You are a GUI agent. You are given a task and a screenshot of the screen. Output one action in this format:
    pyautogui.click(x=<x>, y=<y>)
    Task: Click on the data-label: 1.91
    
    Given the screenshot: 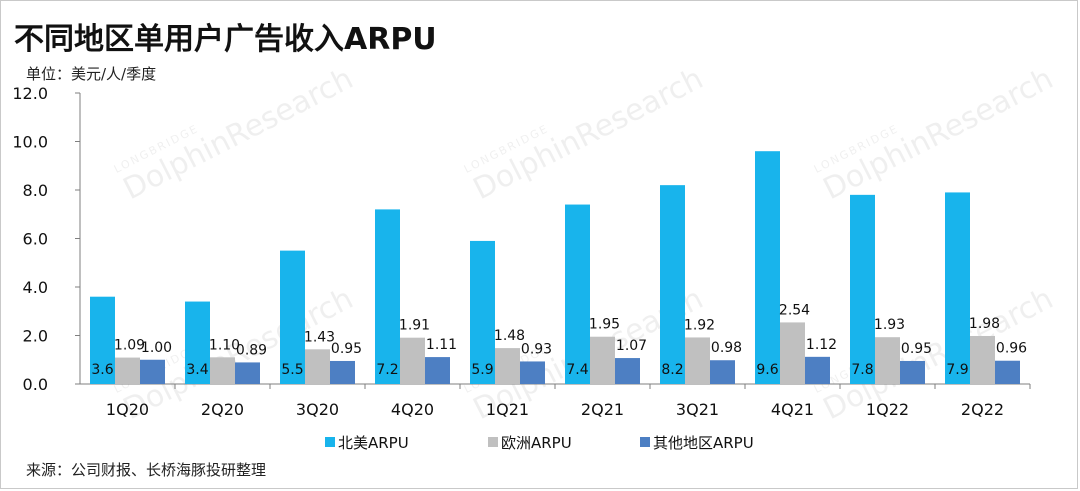 What is the action you would take?
    pyautogui.click(x=414, y=326)
    